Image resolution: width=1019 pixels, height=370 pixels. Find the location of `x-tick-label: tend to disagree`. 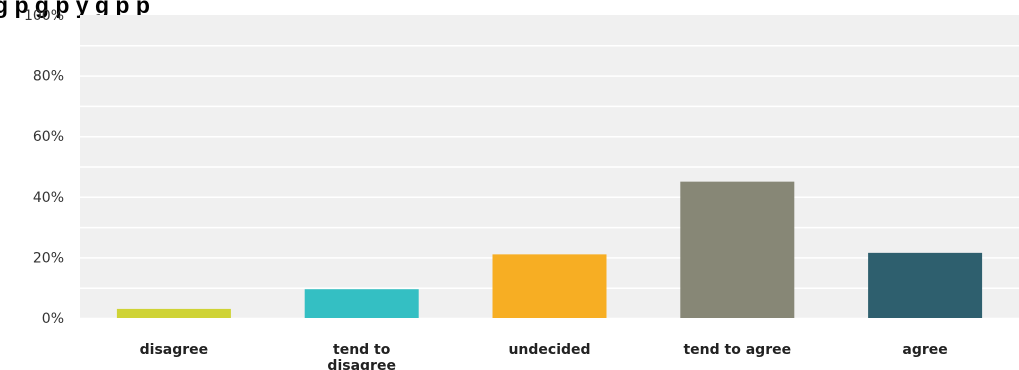

x-tick-label: tend to disagree is located at coordinates (361, 356).